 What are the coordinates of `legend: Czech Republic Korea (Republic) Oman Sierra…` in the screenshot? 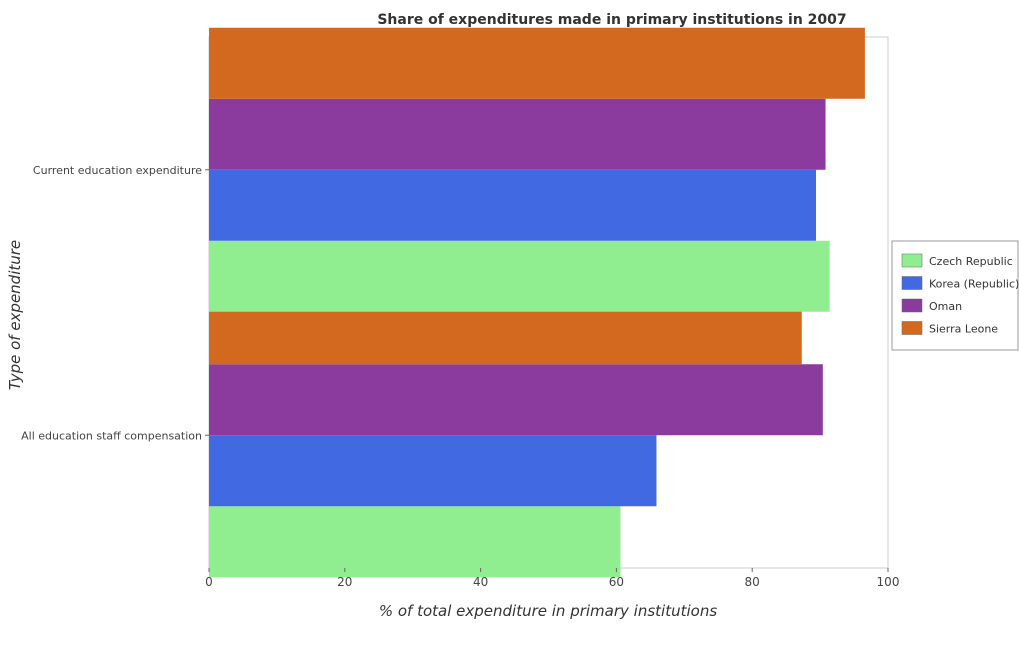 It's located at (955, 295).